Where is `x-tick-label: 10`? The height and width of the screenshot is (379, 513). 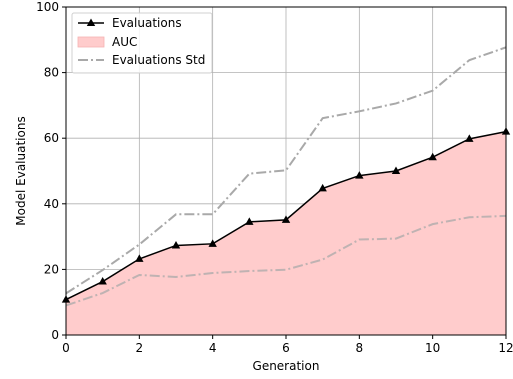 x-tick-label: 10 is located at coordinates (432, 348).